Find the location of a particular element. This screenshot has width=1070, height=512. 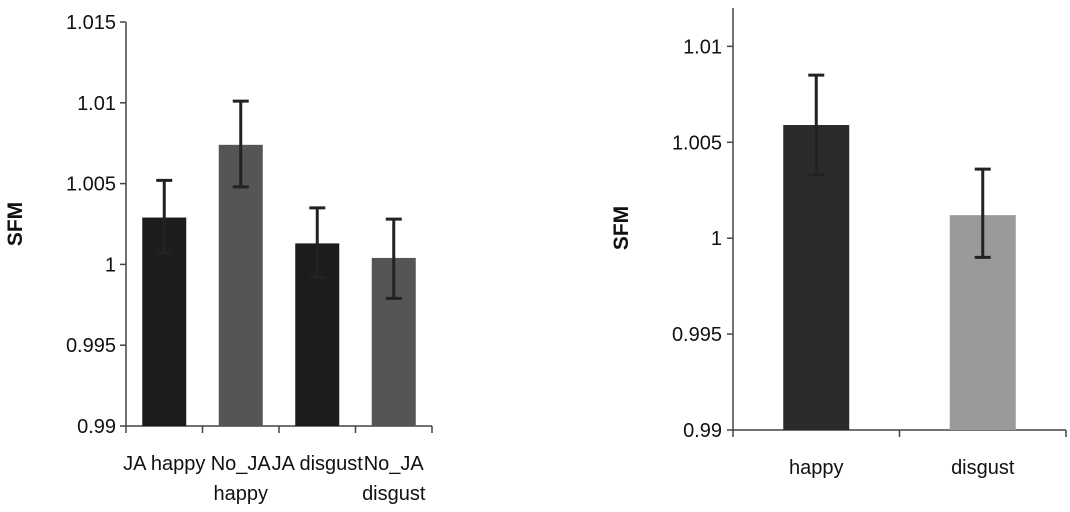

category-label: No_JA disgust is located at coordinates (394, 479).